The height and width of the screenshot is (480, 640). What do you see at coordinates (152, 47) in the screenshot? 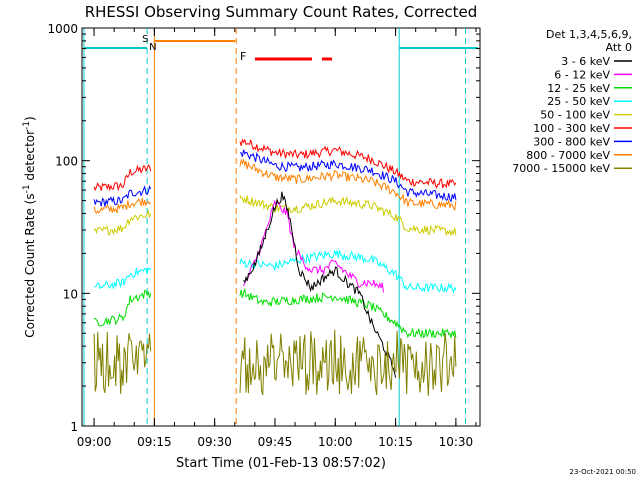
I see `annotation-n-label: N` at bounding box center [152, 47].